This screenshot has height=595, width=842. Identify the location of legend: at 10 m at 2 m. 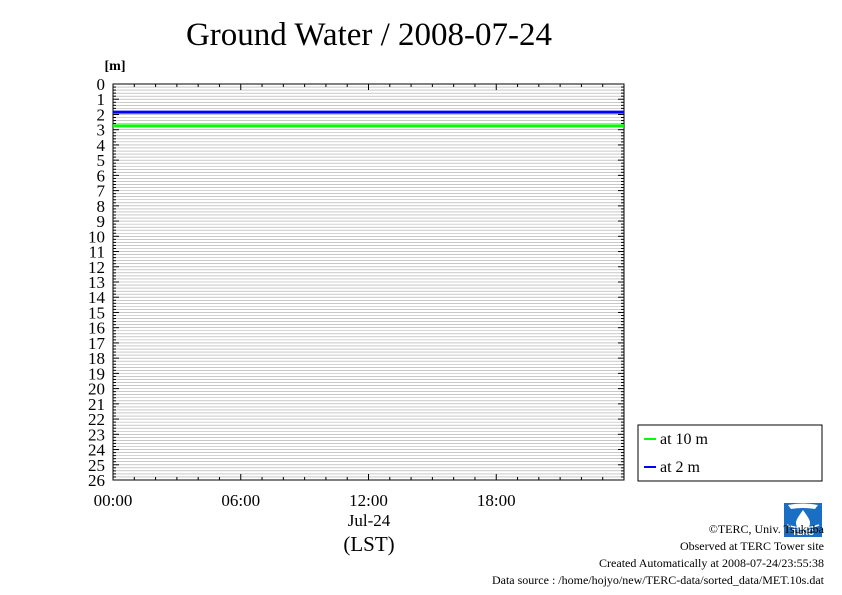
(730, 453).